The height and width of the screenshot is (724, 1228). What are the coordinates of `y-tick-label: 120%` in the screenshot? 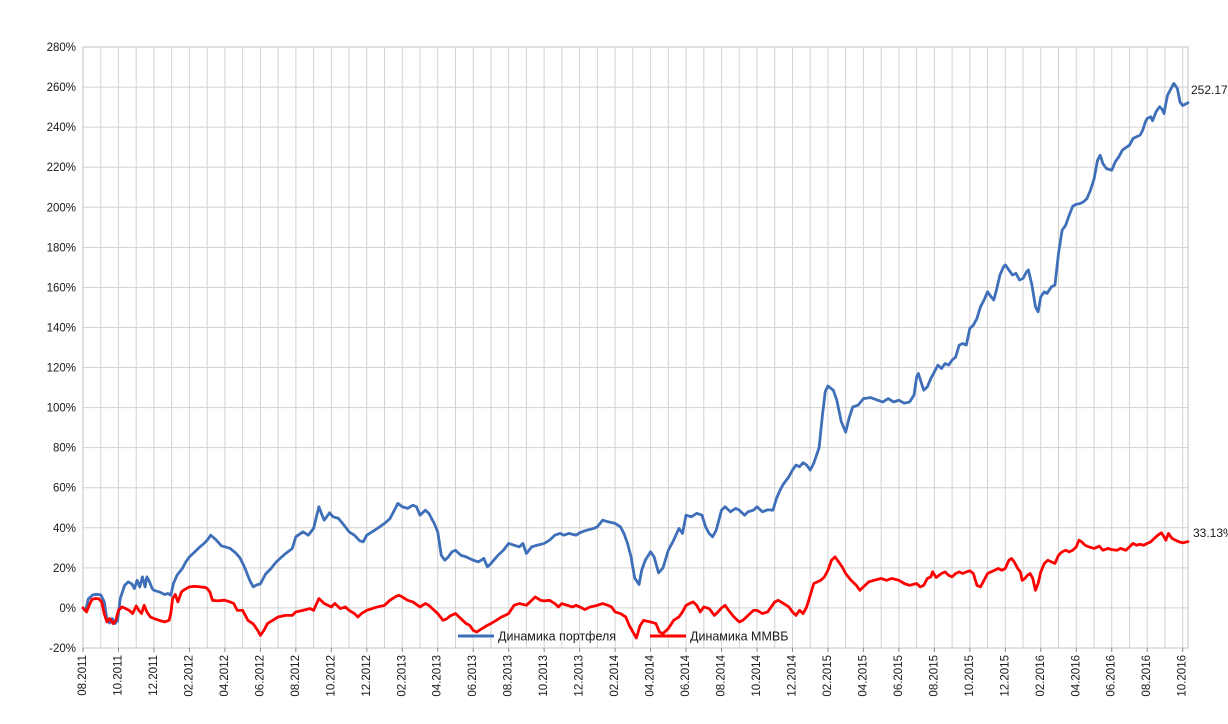 It's located at (61, 369).